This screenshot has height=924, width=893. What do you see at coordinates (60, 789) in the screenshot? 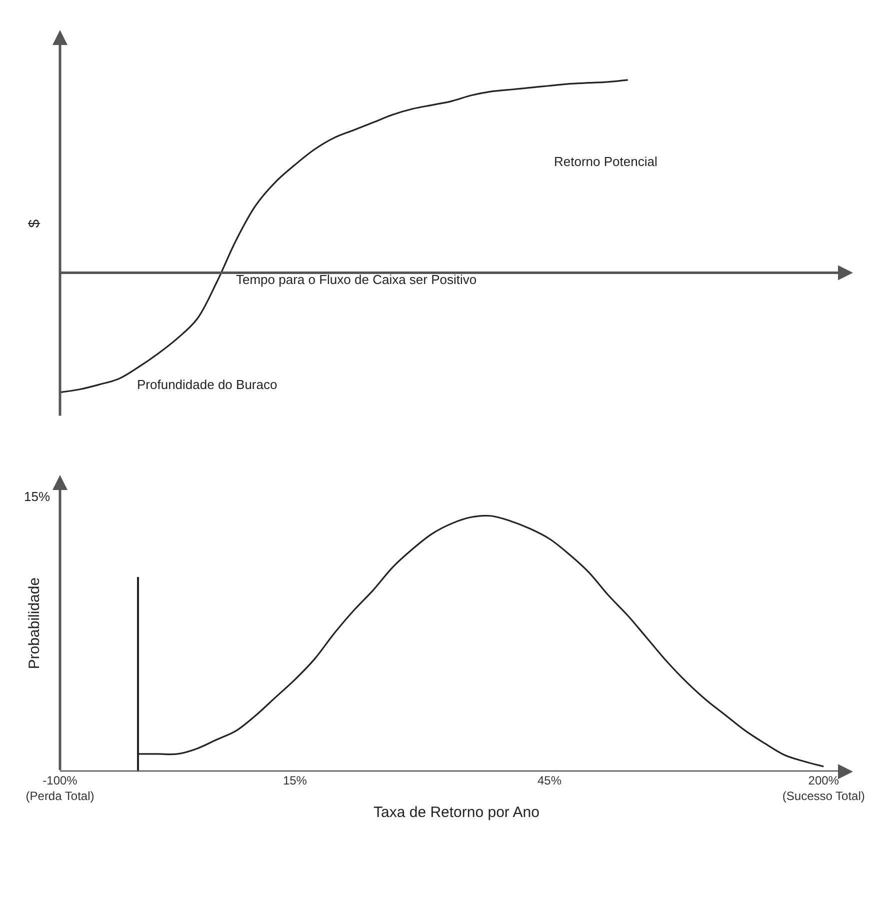
I see `x-tick-label: -100% (Perda Total)` at bounding box center [60, 789].